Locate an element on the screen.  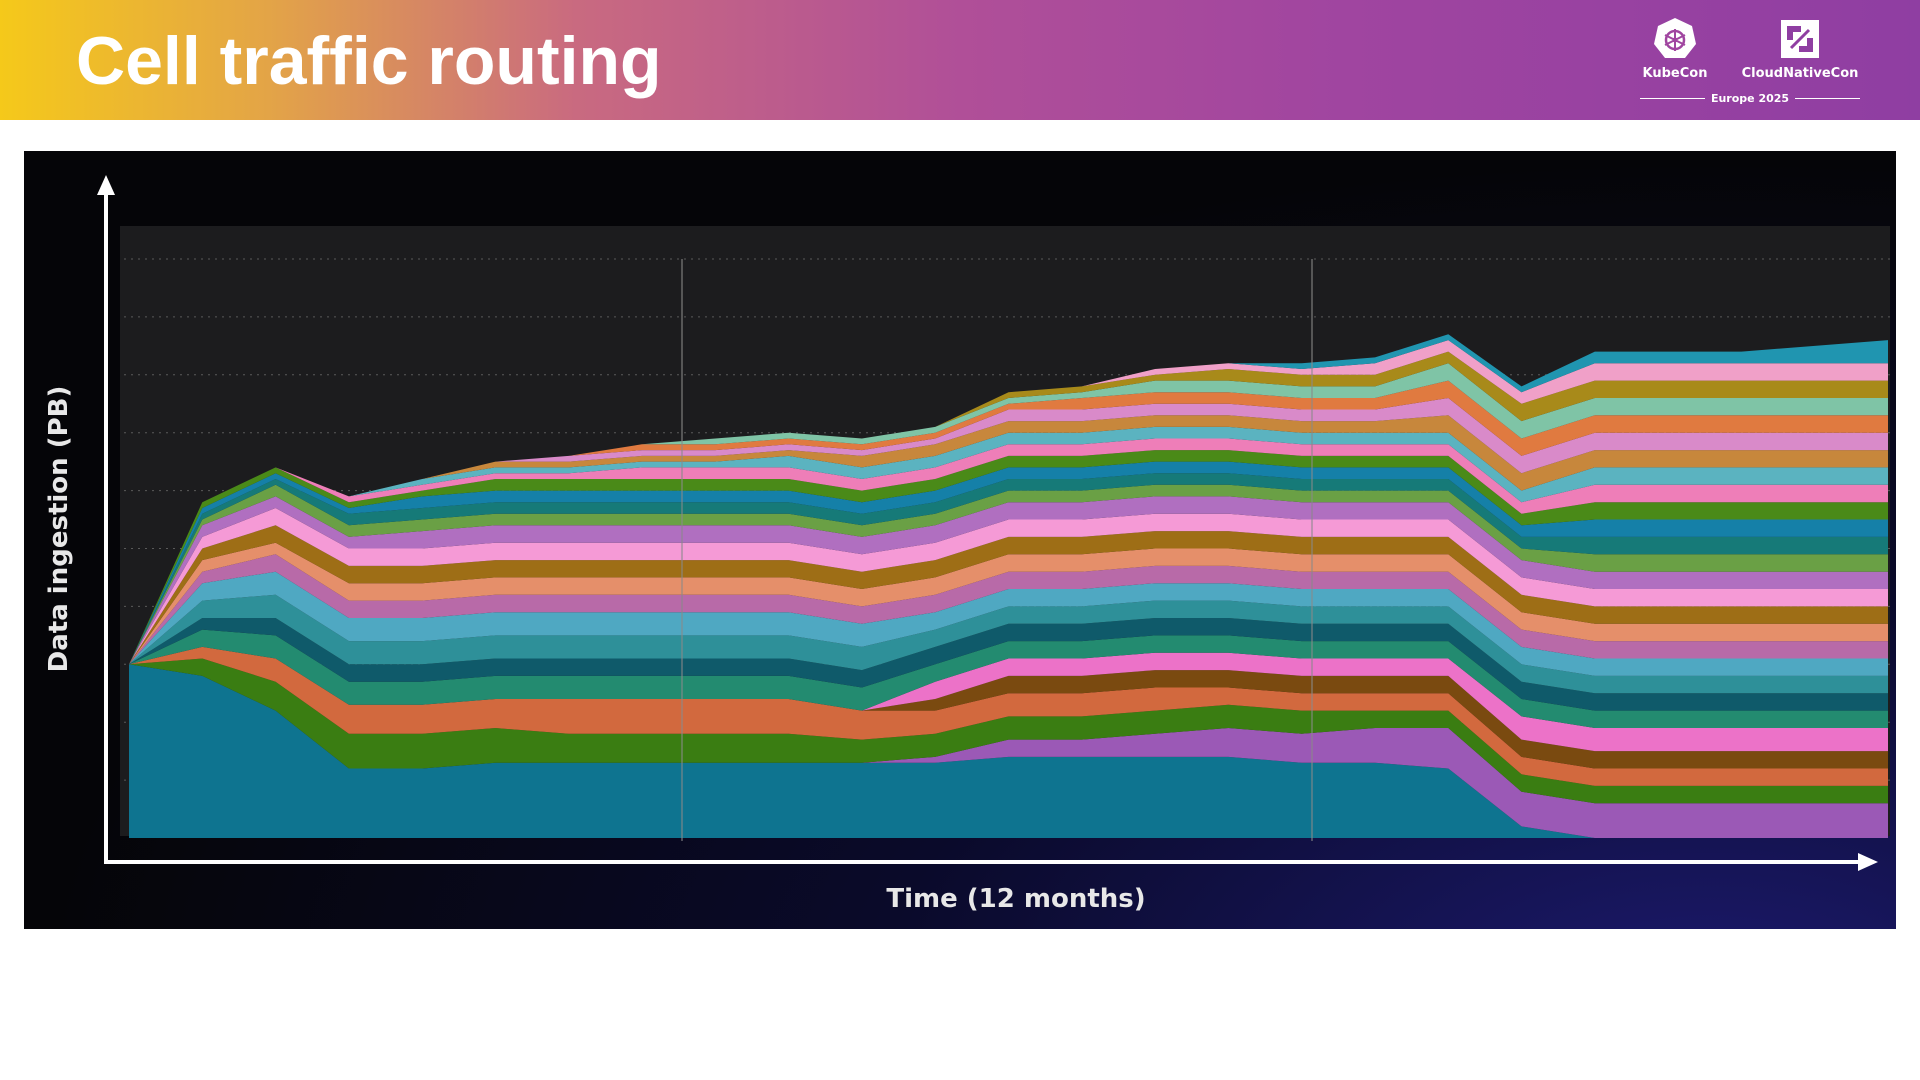
event-label: Europe 2025 is located at coordinates (1750, 98).